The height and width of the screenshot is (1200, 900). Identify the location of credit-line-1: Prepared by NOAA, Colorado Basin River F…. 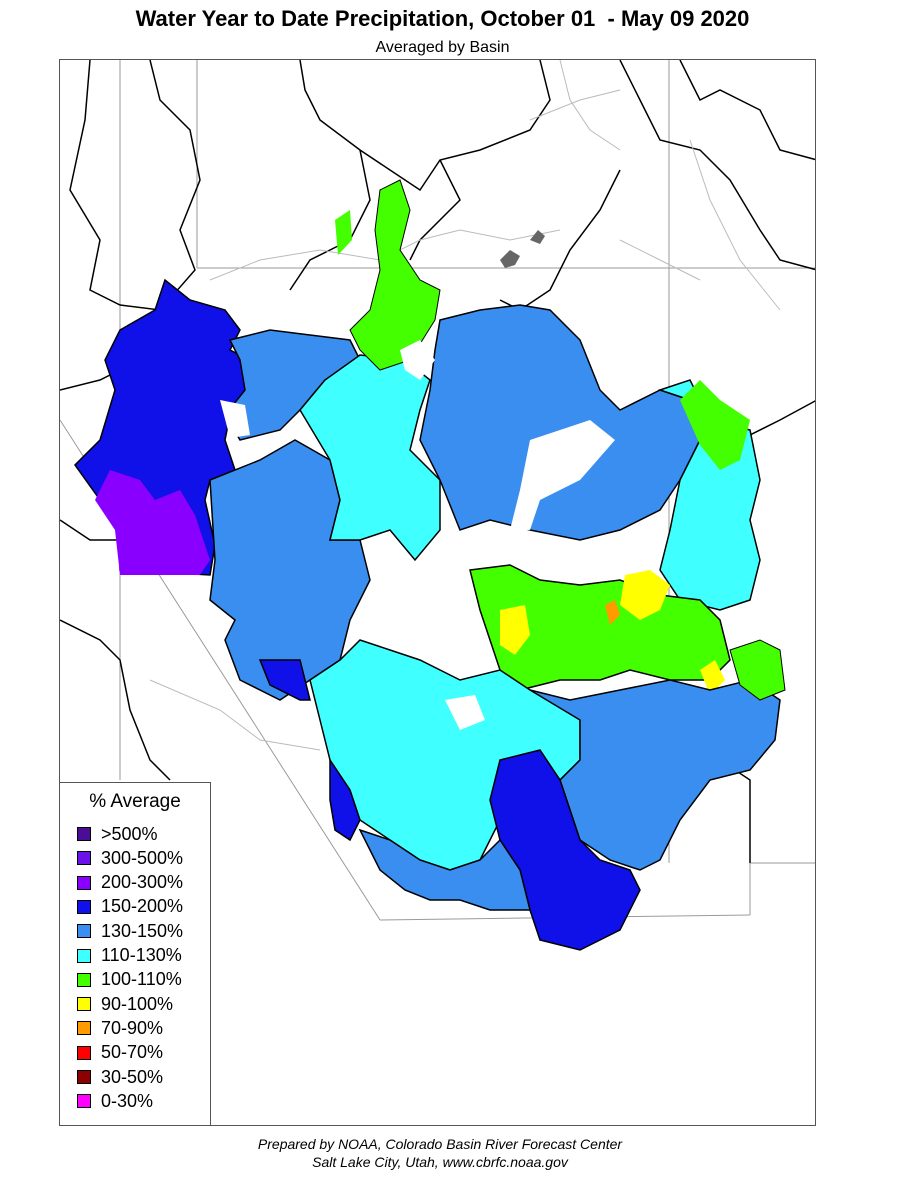
(440, 1144).